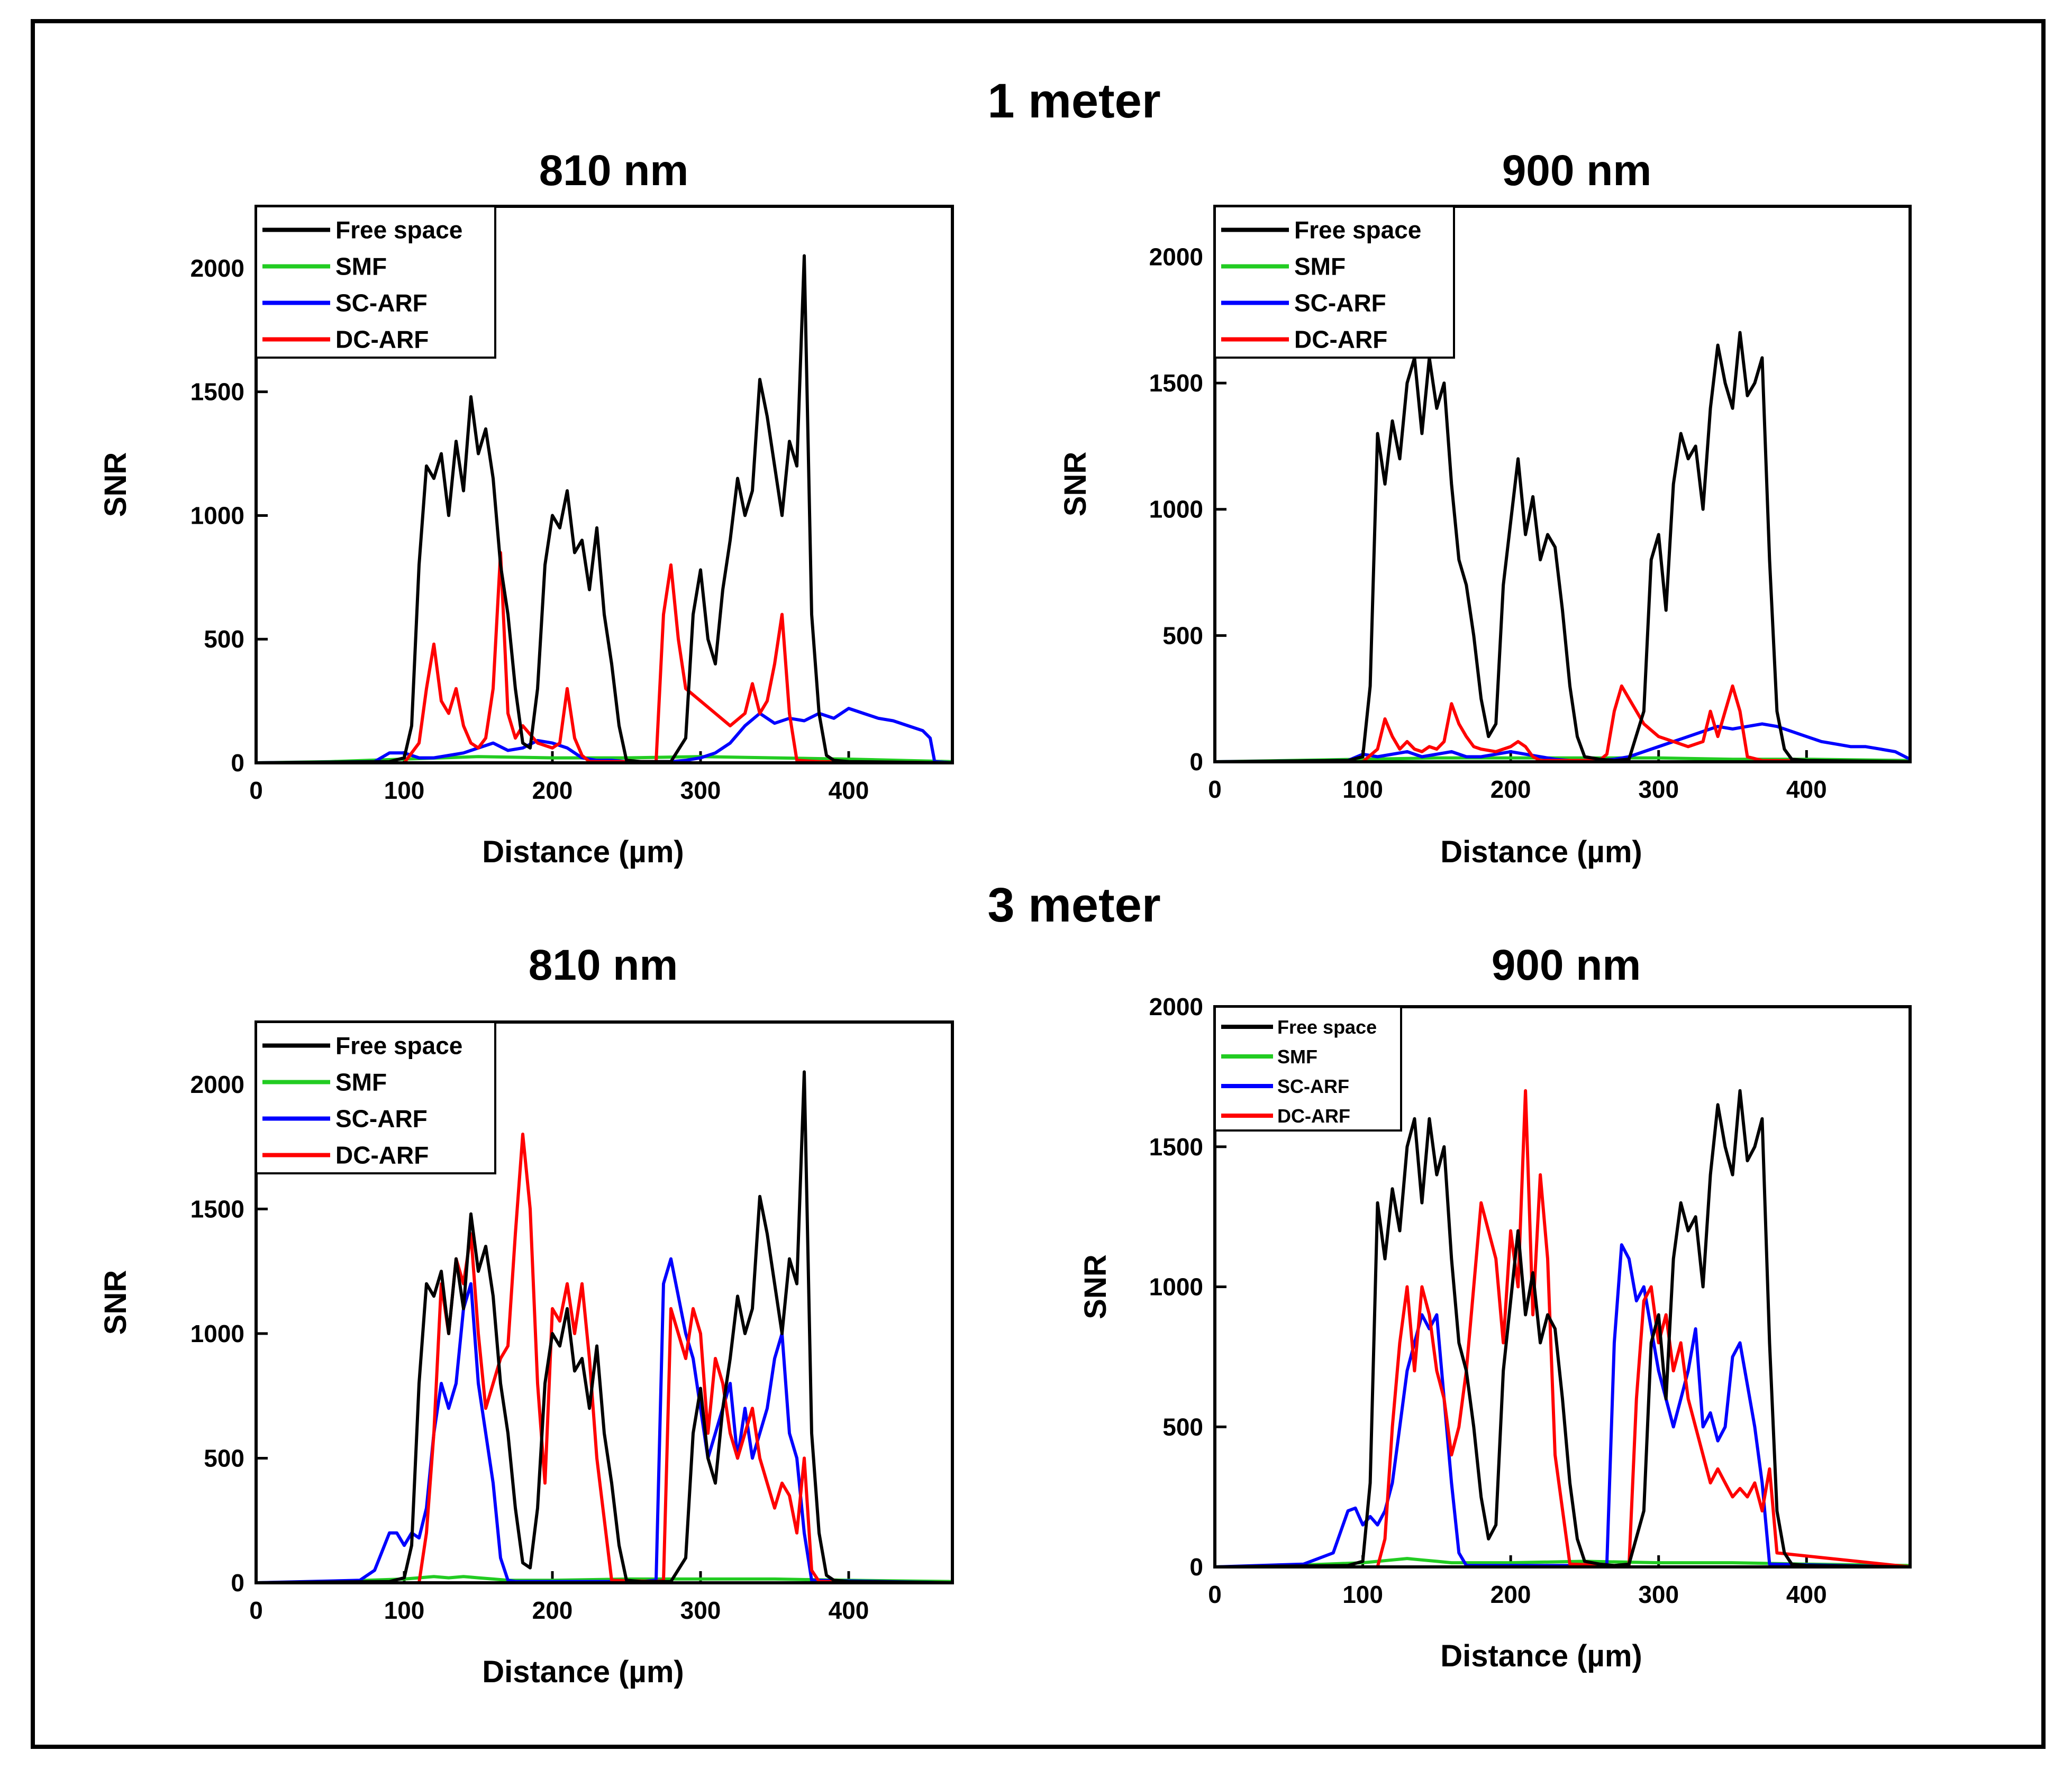  What do you see at coordinates (1073, 101) in the screenshot?
I see `row-title-1-meter: 1 meter` at bounding box center [1073, 101].